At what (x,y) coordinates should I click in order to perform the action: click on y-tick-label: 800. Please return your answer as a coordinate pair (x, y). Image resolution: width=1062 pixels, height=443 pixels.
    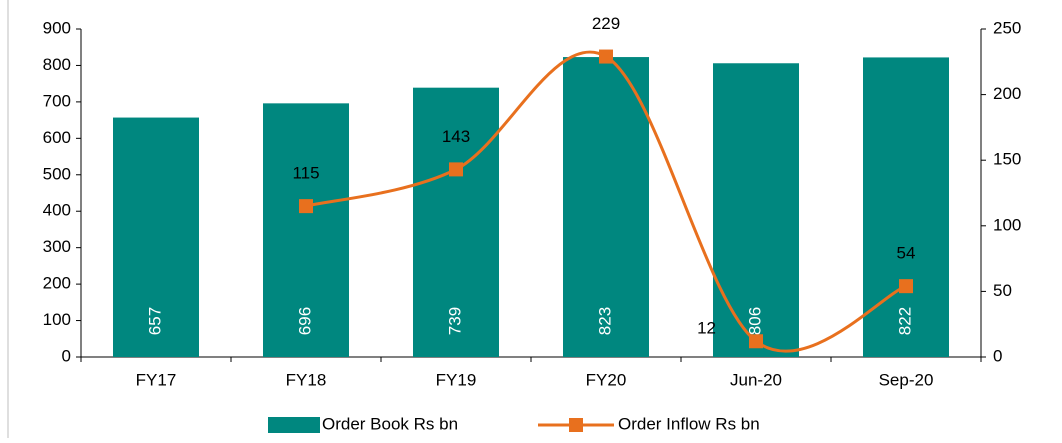
    Looking at the image, I should click on (57, 64).